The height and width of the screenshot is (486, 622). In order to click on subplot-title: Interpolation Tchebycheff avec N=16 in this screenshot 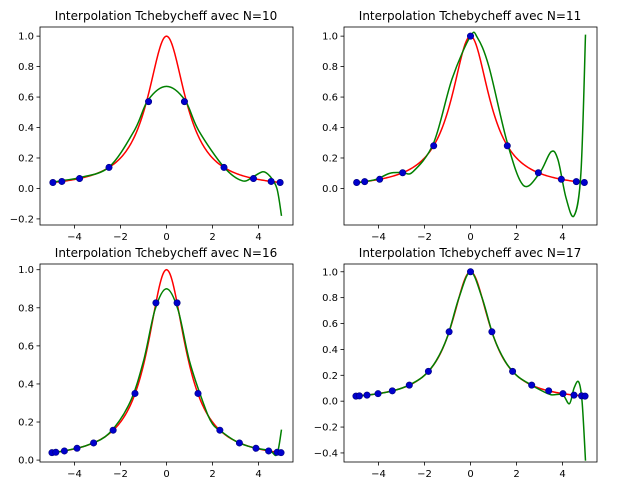, I will do `click(166, 253)`.